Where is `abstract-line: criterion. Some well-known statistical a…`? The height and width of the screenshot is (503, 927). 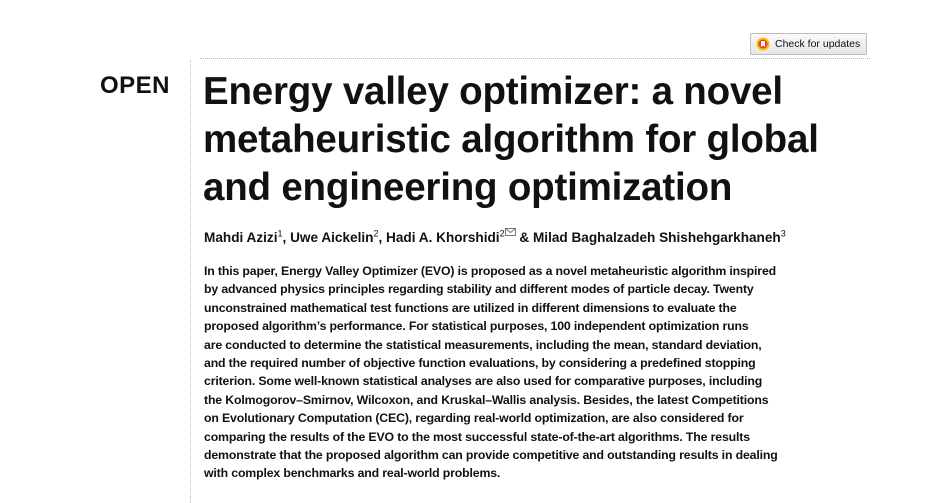
abstract-line: criterion. Some well-known statistical a… is located at coordinates (483, 381).